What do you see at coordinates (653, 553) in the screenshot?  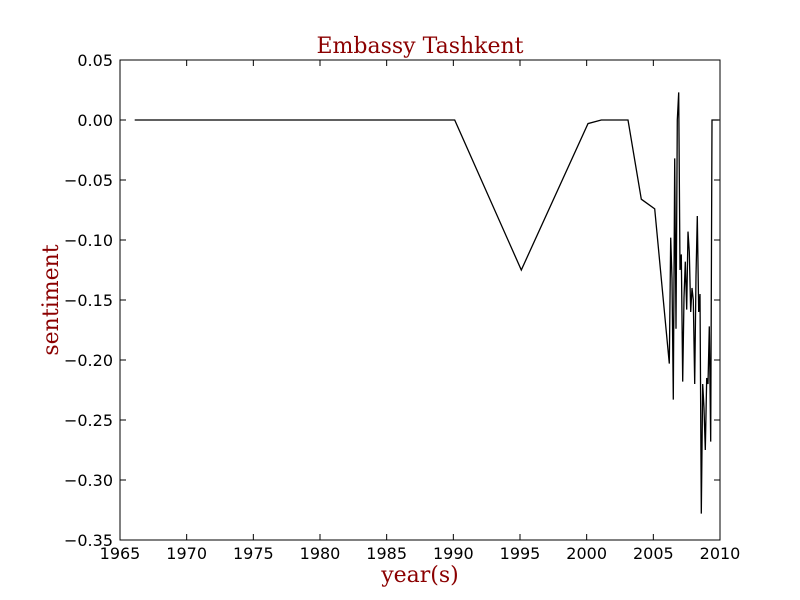 I see `x-tick-label: 2005` at bounding box center [653, 553].